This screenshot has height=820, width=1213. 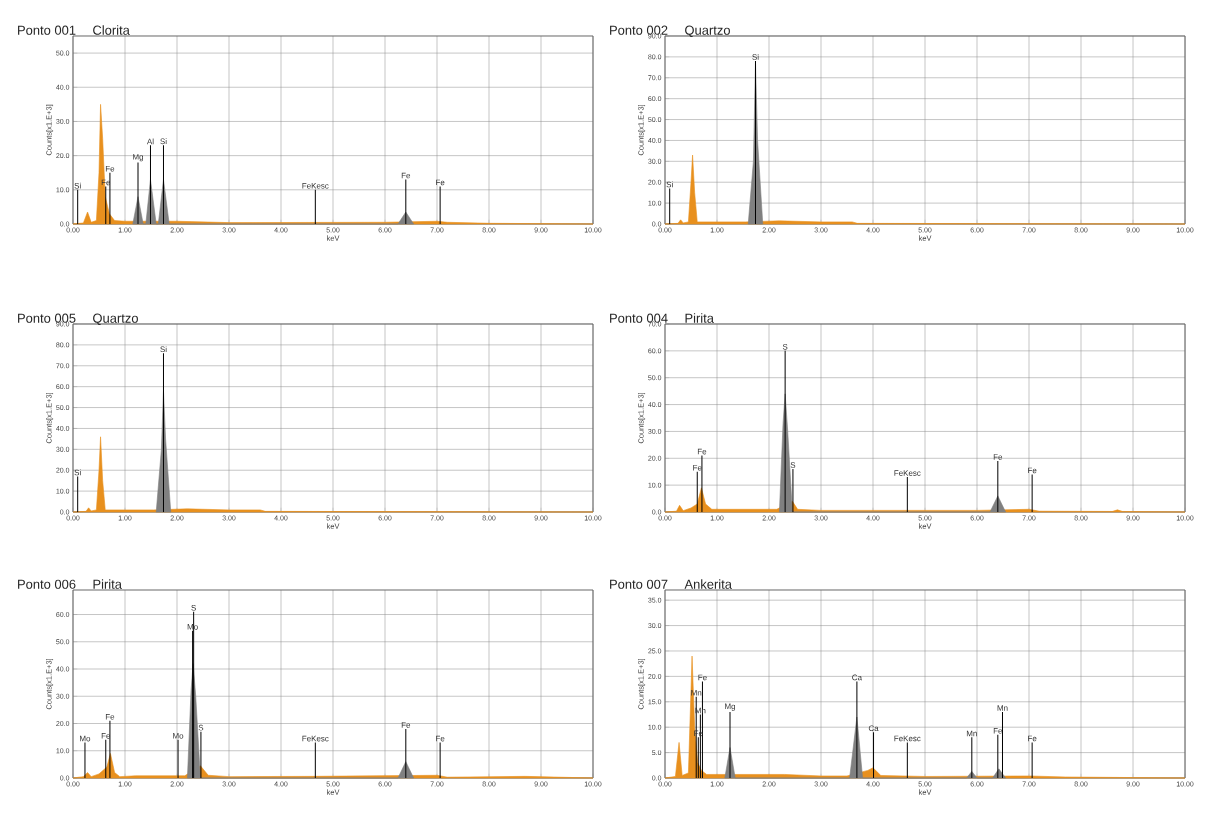 What do you see at coordinates (639, 318) in the screenshot?
I see `chart-title: Ponto 004` at bounding box center [639, 318].